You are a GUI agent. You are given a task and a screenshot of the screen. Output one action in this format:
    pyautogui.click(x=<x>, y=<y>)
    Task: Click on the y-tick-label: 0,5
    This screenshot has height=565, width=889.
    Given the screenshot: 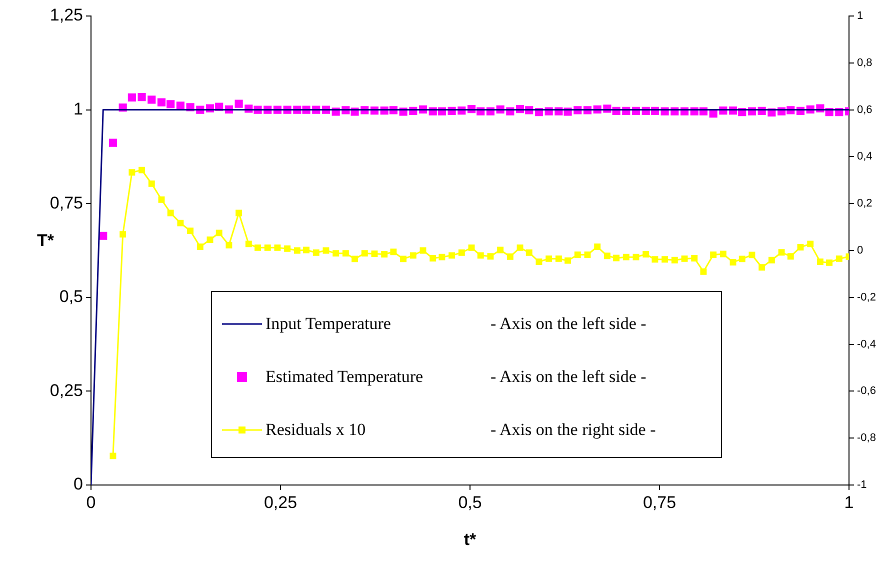 What is the action you would take?
    pyautogui.click(x=71, y=296)
    